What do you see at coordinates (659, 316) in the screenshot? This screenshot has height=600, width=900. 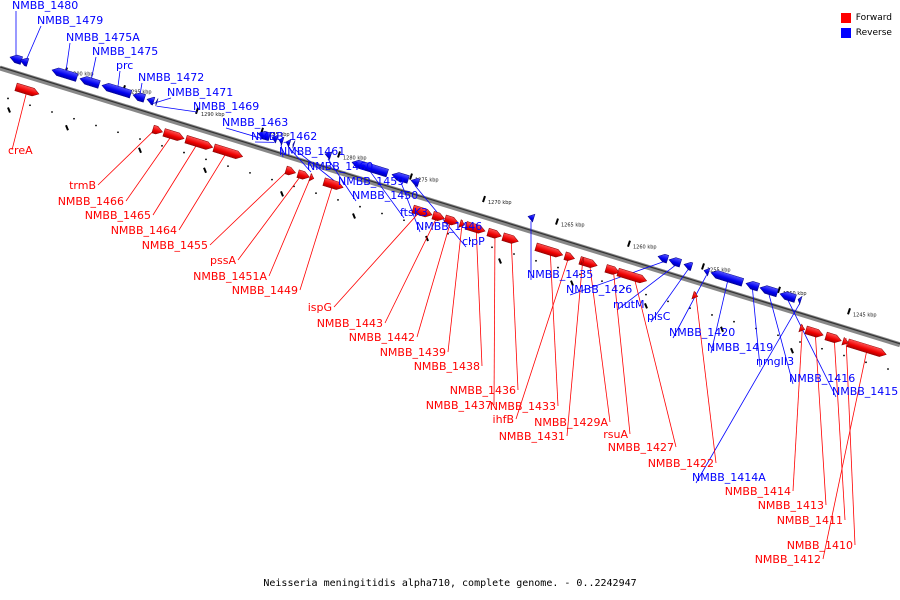 I see `gene-label-plsc: plsC` at bounding box center [659, 316].